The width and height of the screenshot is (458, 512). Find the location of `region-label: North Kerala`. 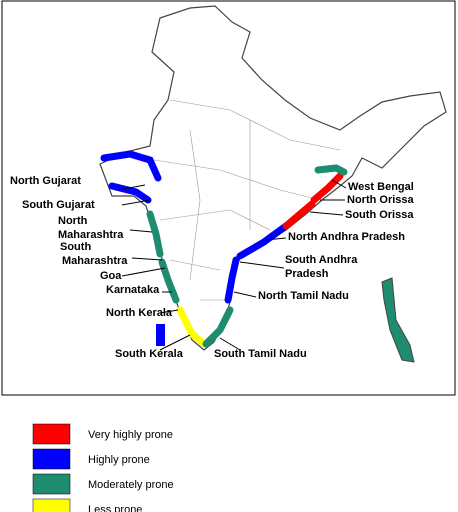

region-label: North Kerala is located at coordinates (139, 313).